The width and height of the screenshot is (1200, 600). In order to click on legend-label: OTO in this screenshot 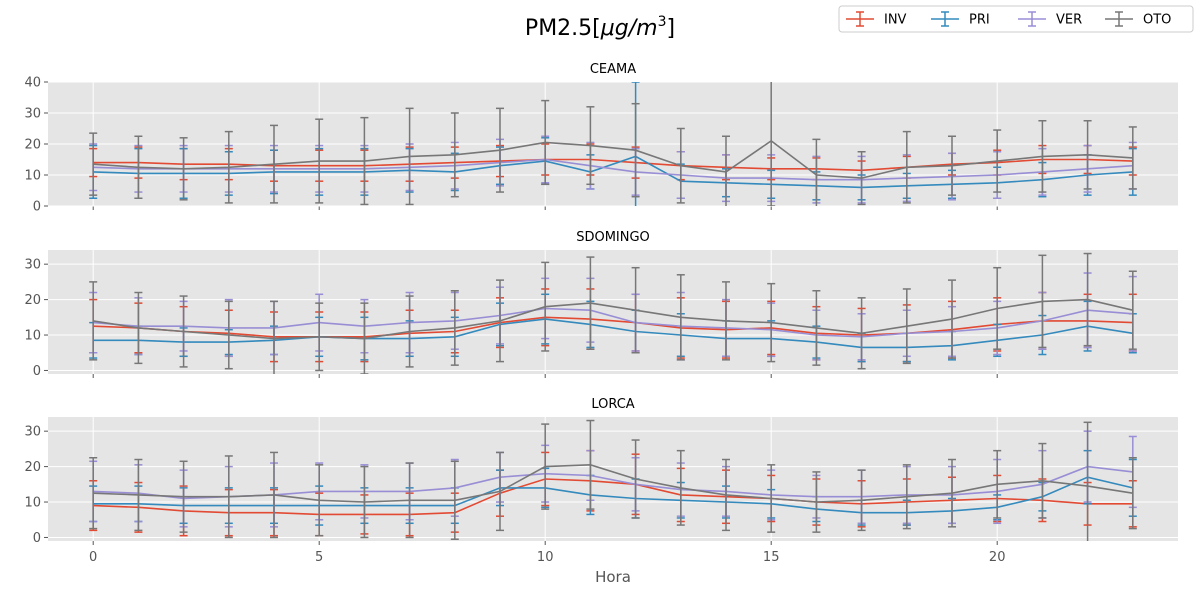, I will do `click(1157, 20)`.